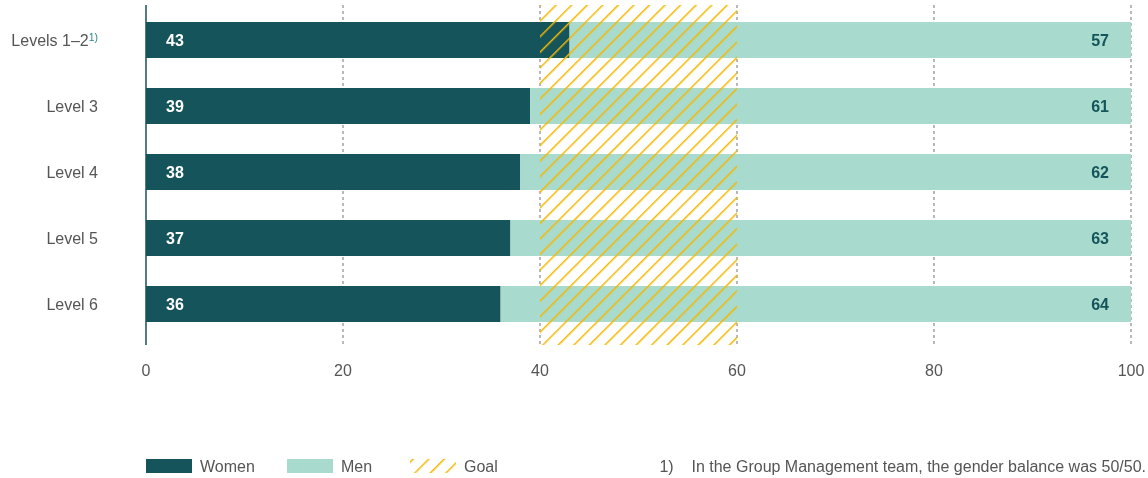 Image resolution: width=1148 pixels, height=478 pixels. What do you see at coordinates (1100, 106) in the screenshot?
I see `data-label: 61` at bounding box center [1100, 106].